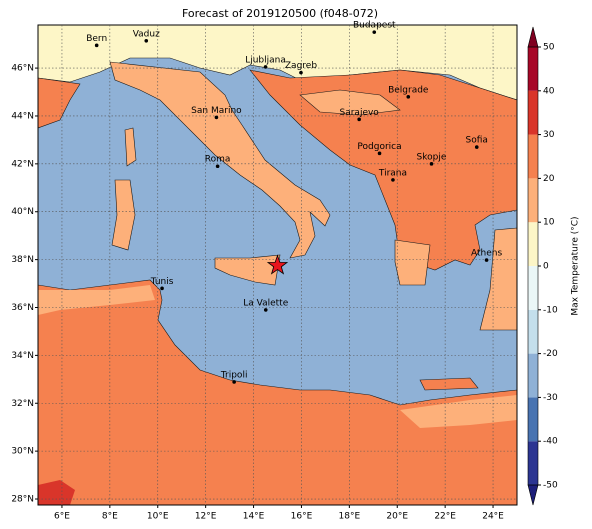 This screenshot has width=592, height=529. Describe the element at coordinates (234, 375) in the screenshot. I see `city-label: Tripoli` at that location.